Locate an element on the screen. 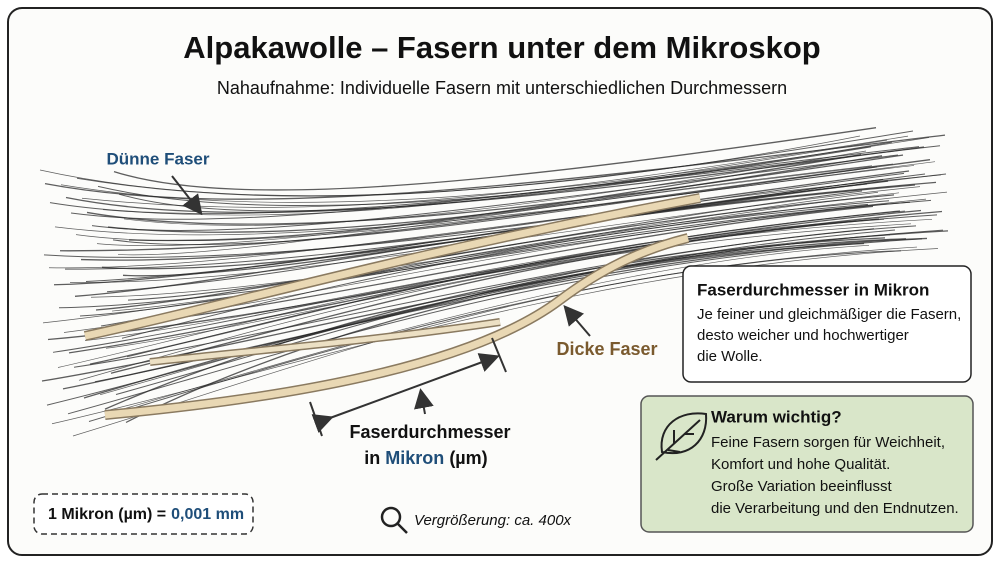 The image size is (1000, 563). title: Alpakawolle – Fasern unter dem Mikroskop is located at coordinates (501, 47).